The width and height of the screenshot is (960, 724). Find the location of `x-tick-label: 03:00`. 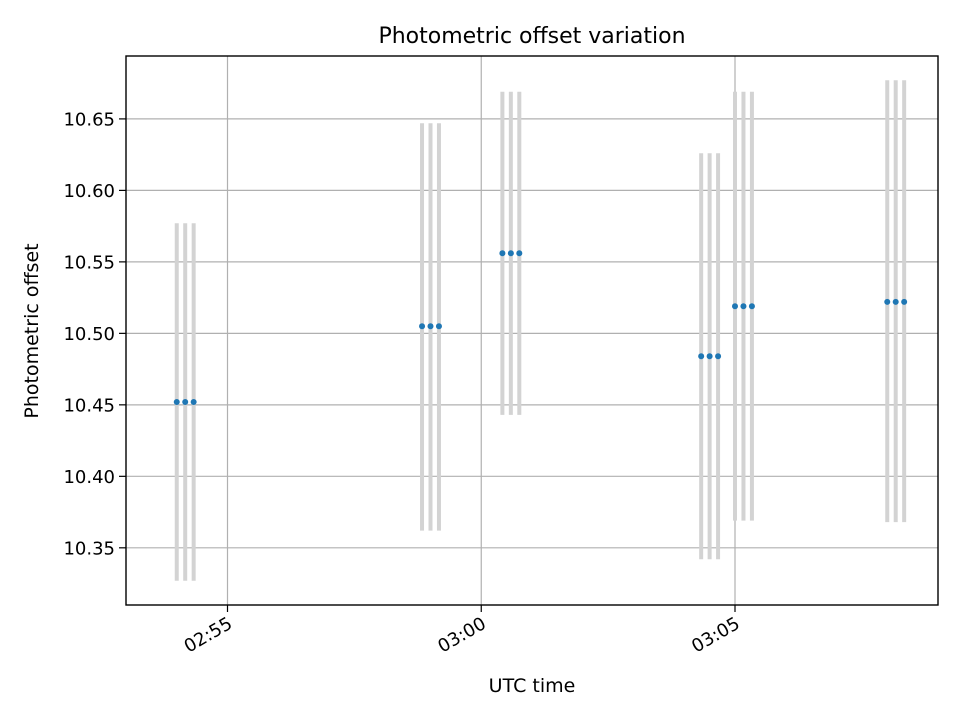

x-tick-label: 03:00 is located at coordinates (461, 635).